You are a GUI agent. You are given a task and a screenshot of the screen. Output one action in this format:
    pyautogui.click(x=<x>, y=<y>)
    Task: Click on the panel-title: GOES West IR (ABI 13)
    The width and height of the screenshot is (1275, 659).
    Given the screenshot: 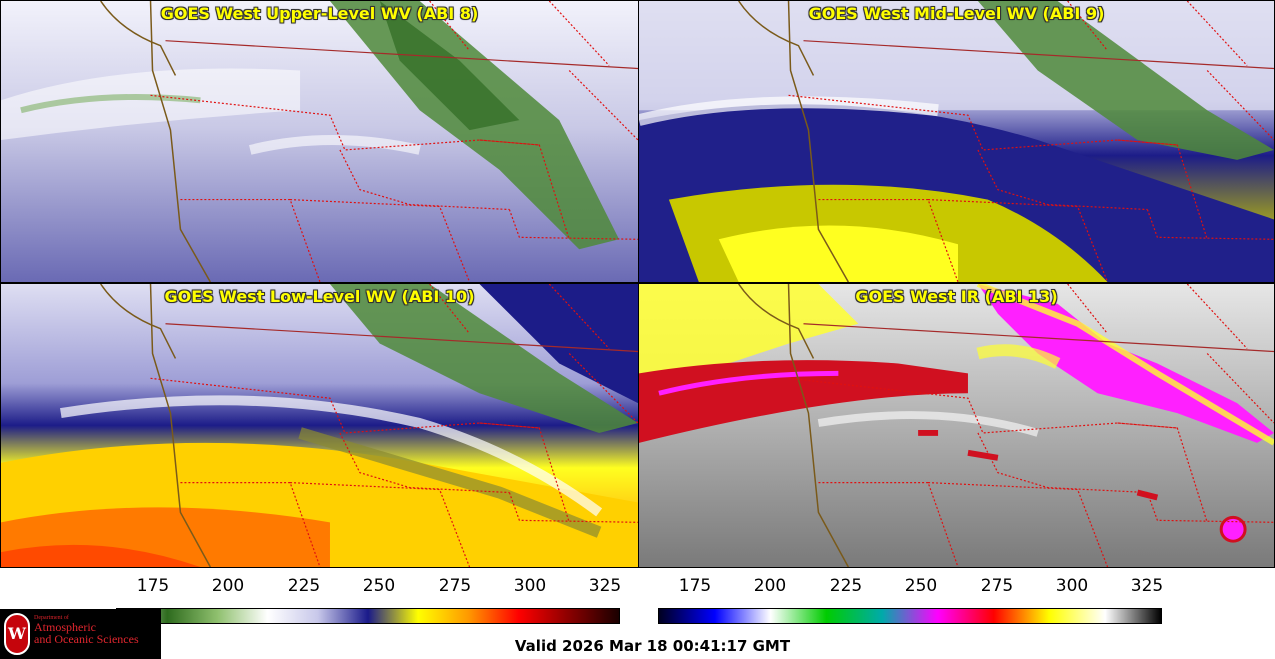 What is the action you would take?
    pyautogui.click(x=956, y=296)
    